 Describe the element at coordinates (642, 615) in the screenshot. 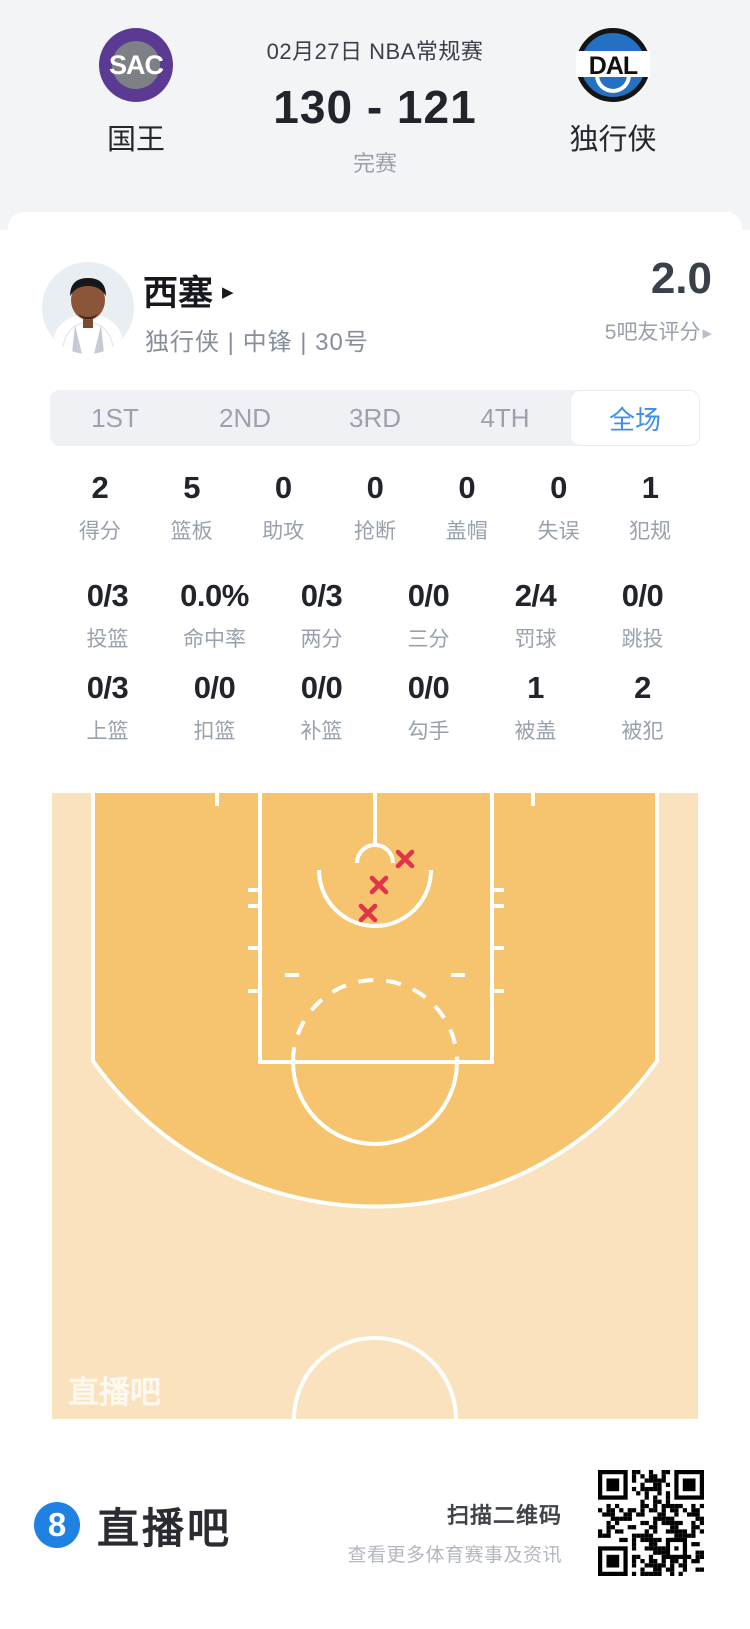

I see `stat-跳投: 0/0 跳投` at that location.